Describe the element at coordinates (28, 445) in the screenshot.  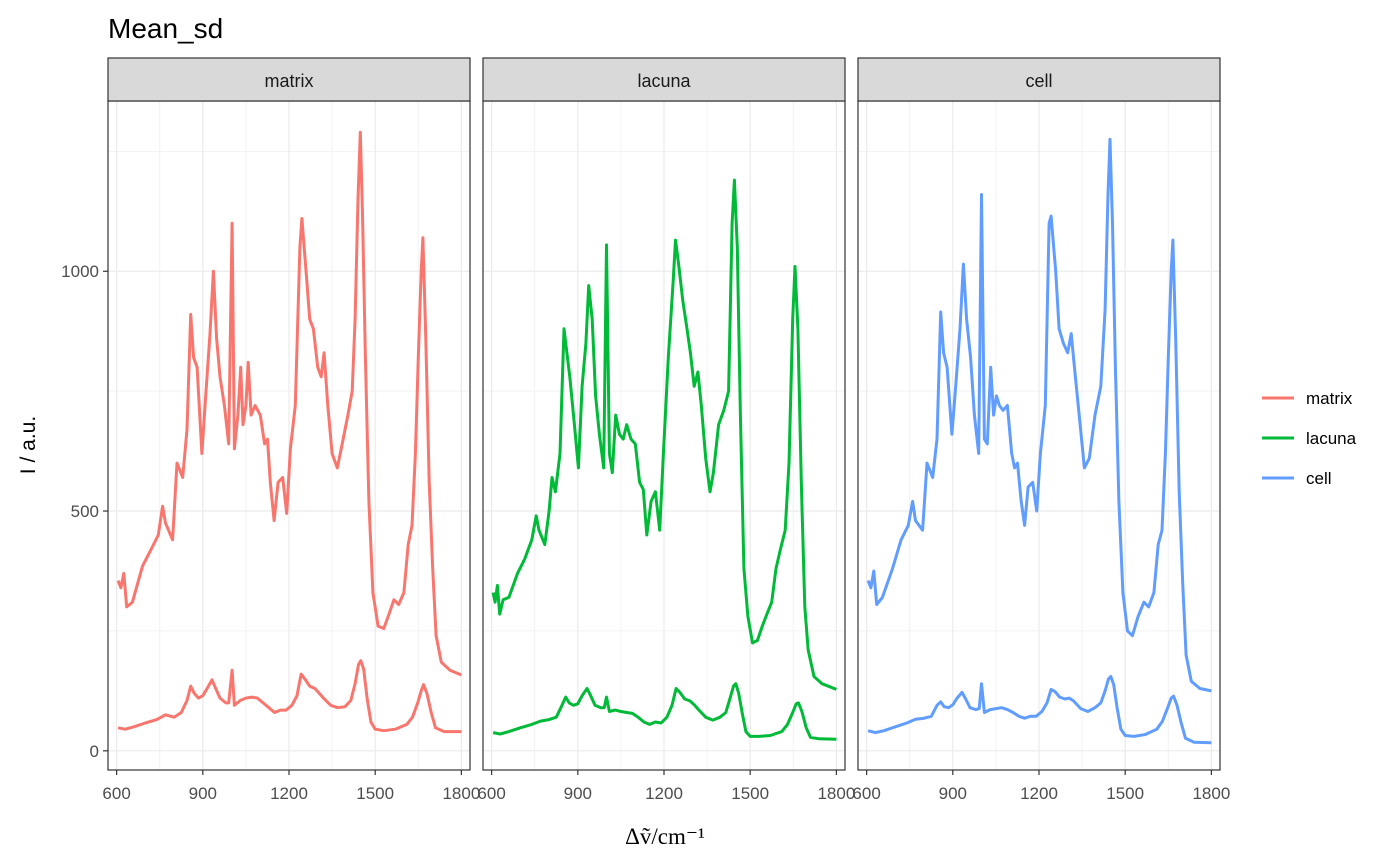
I see `y-axis-label: I / a.u.` at that location.